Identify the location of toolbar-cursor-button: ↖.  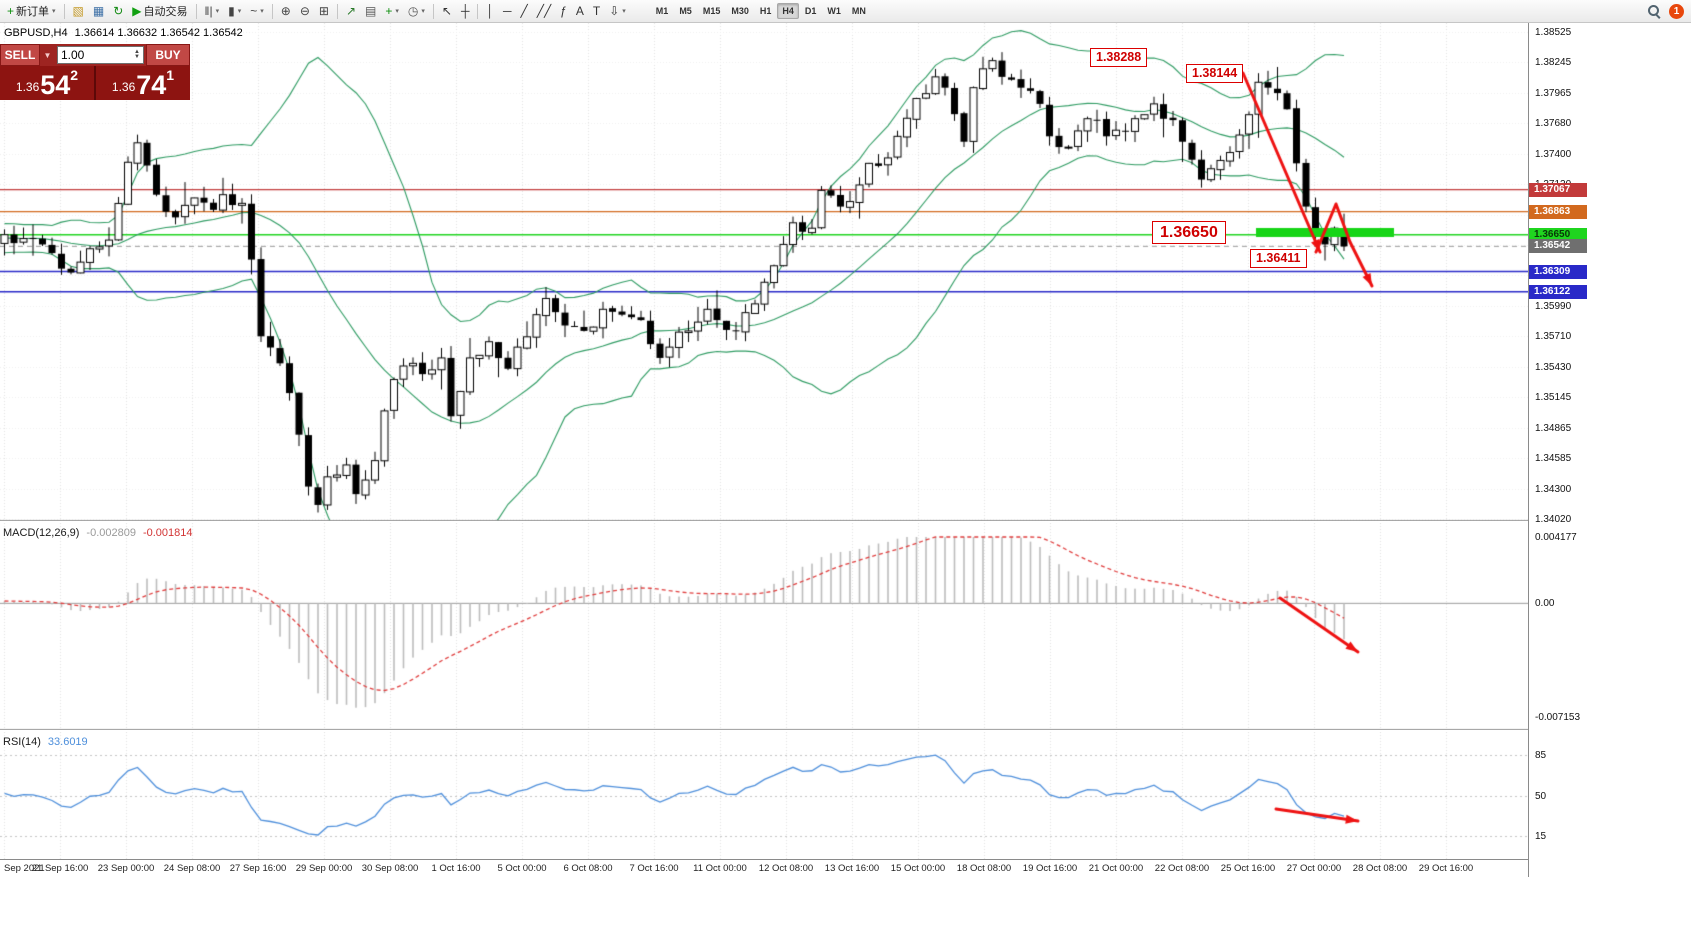
(447, 11).